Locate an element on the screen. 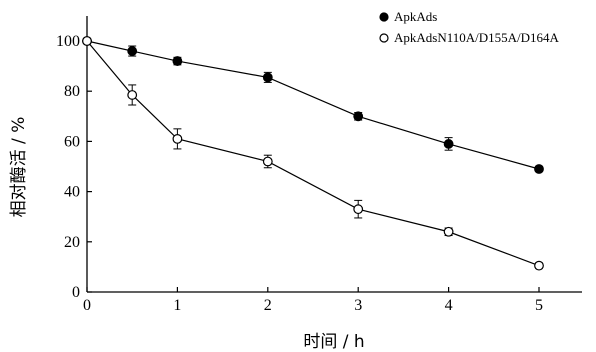 This screenshot has width=596, height=352. y-axis-title: 相对酶活 / % is located at coordinates (19, 167).